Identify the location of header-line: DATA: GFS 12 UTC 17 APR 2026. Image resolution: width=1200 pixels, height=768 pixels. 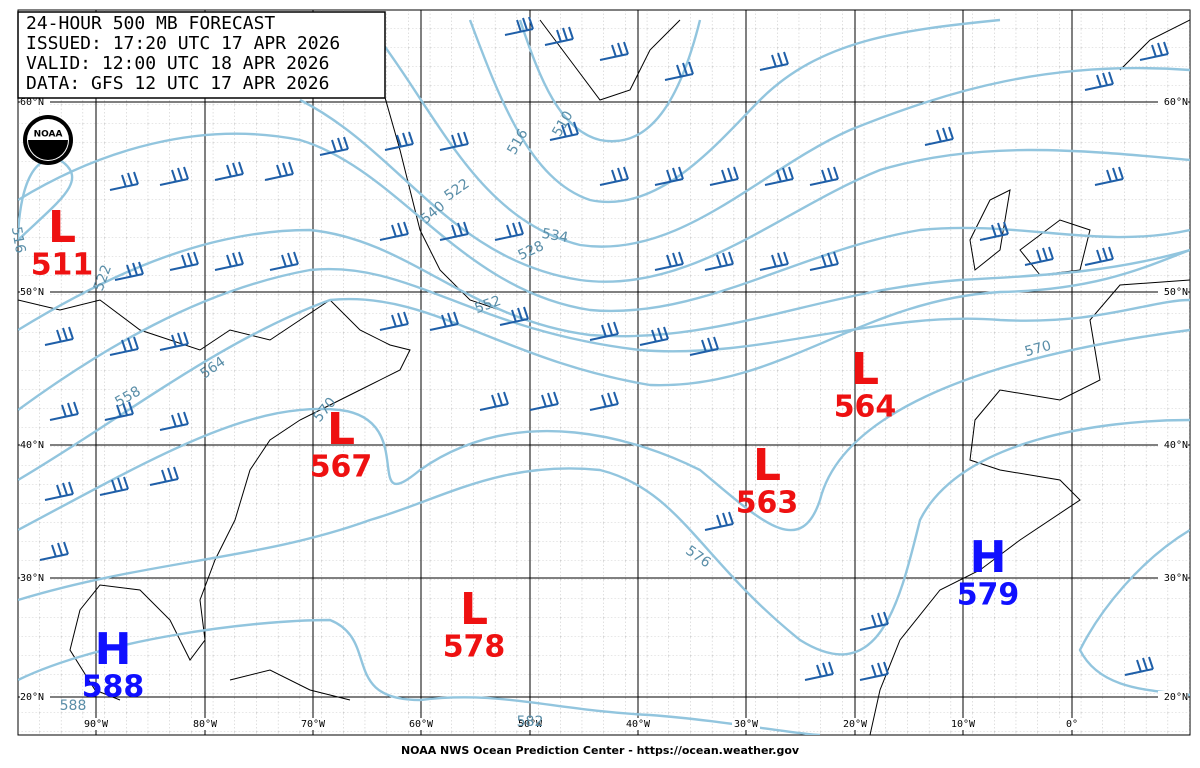
(177, 83).